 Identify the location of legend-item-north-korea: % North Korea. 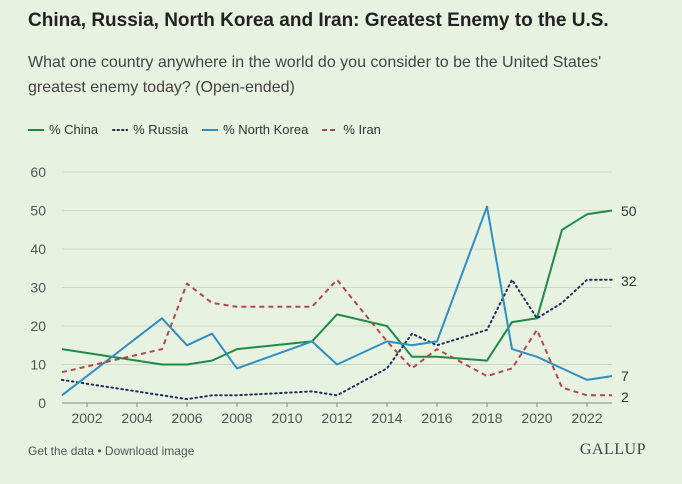
(255, 129).